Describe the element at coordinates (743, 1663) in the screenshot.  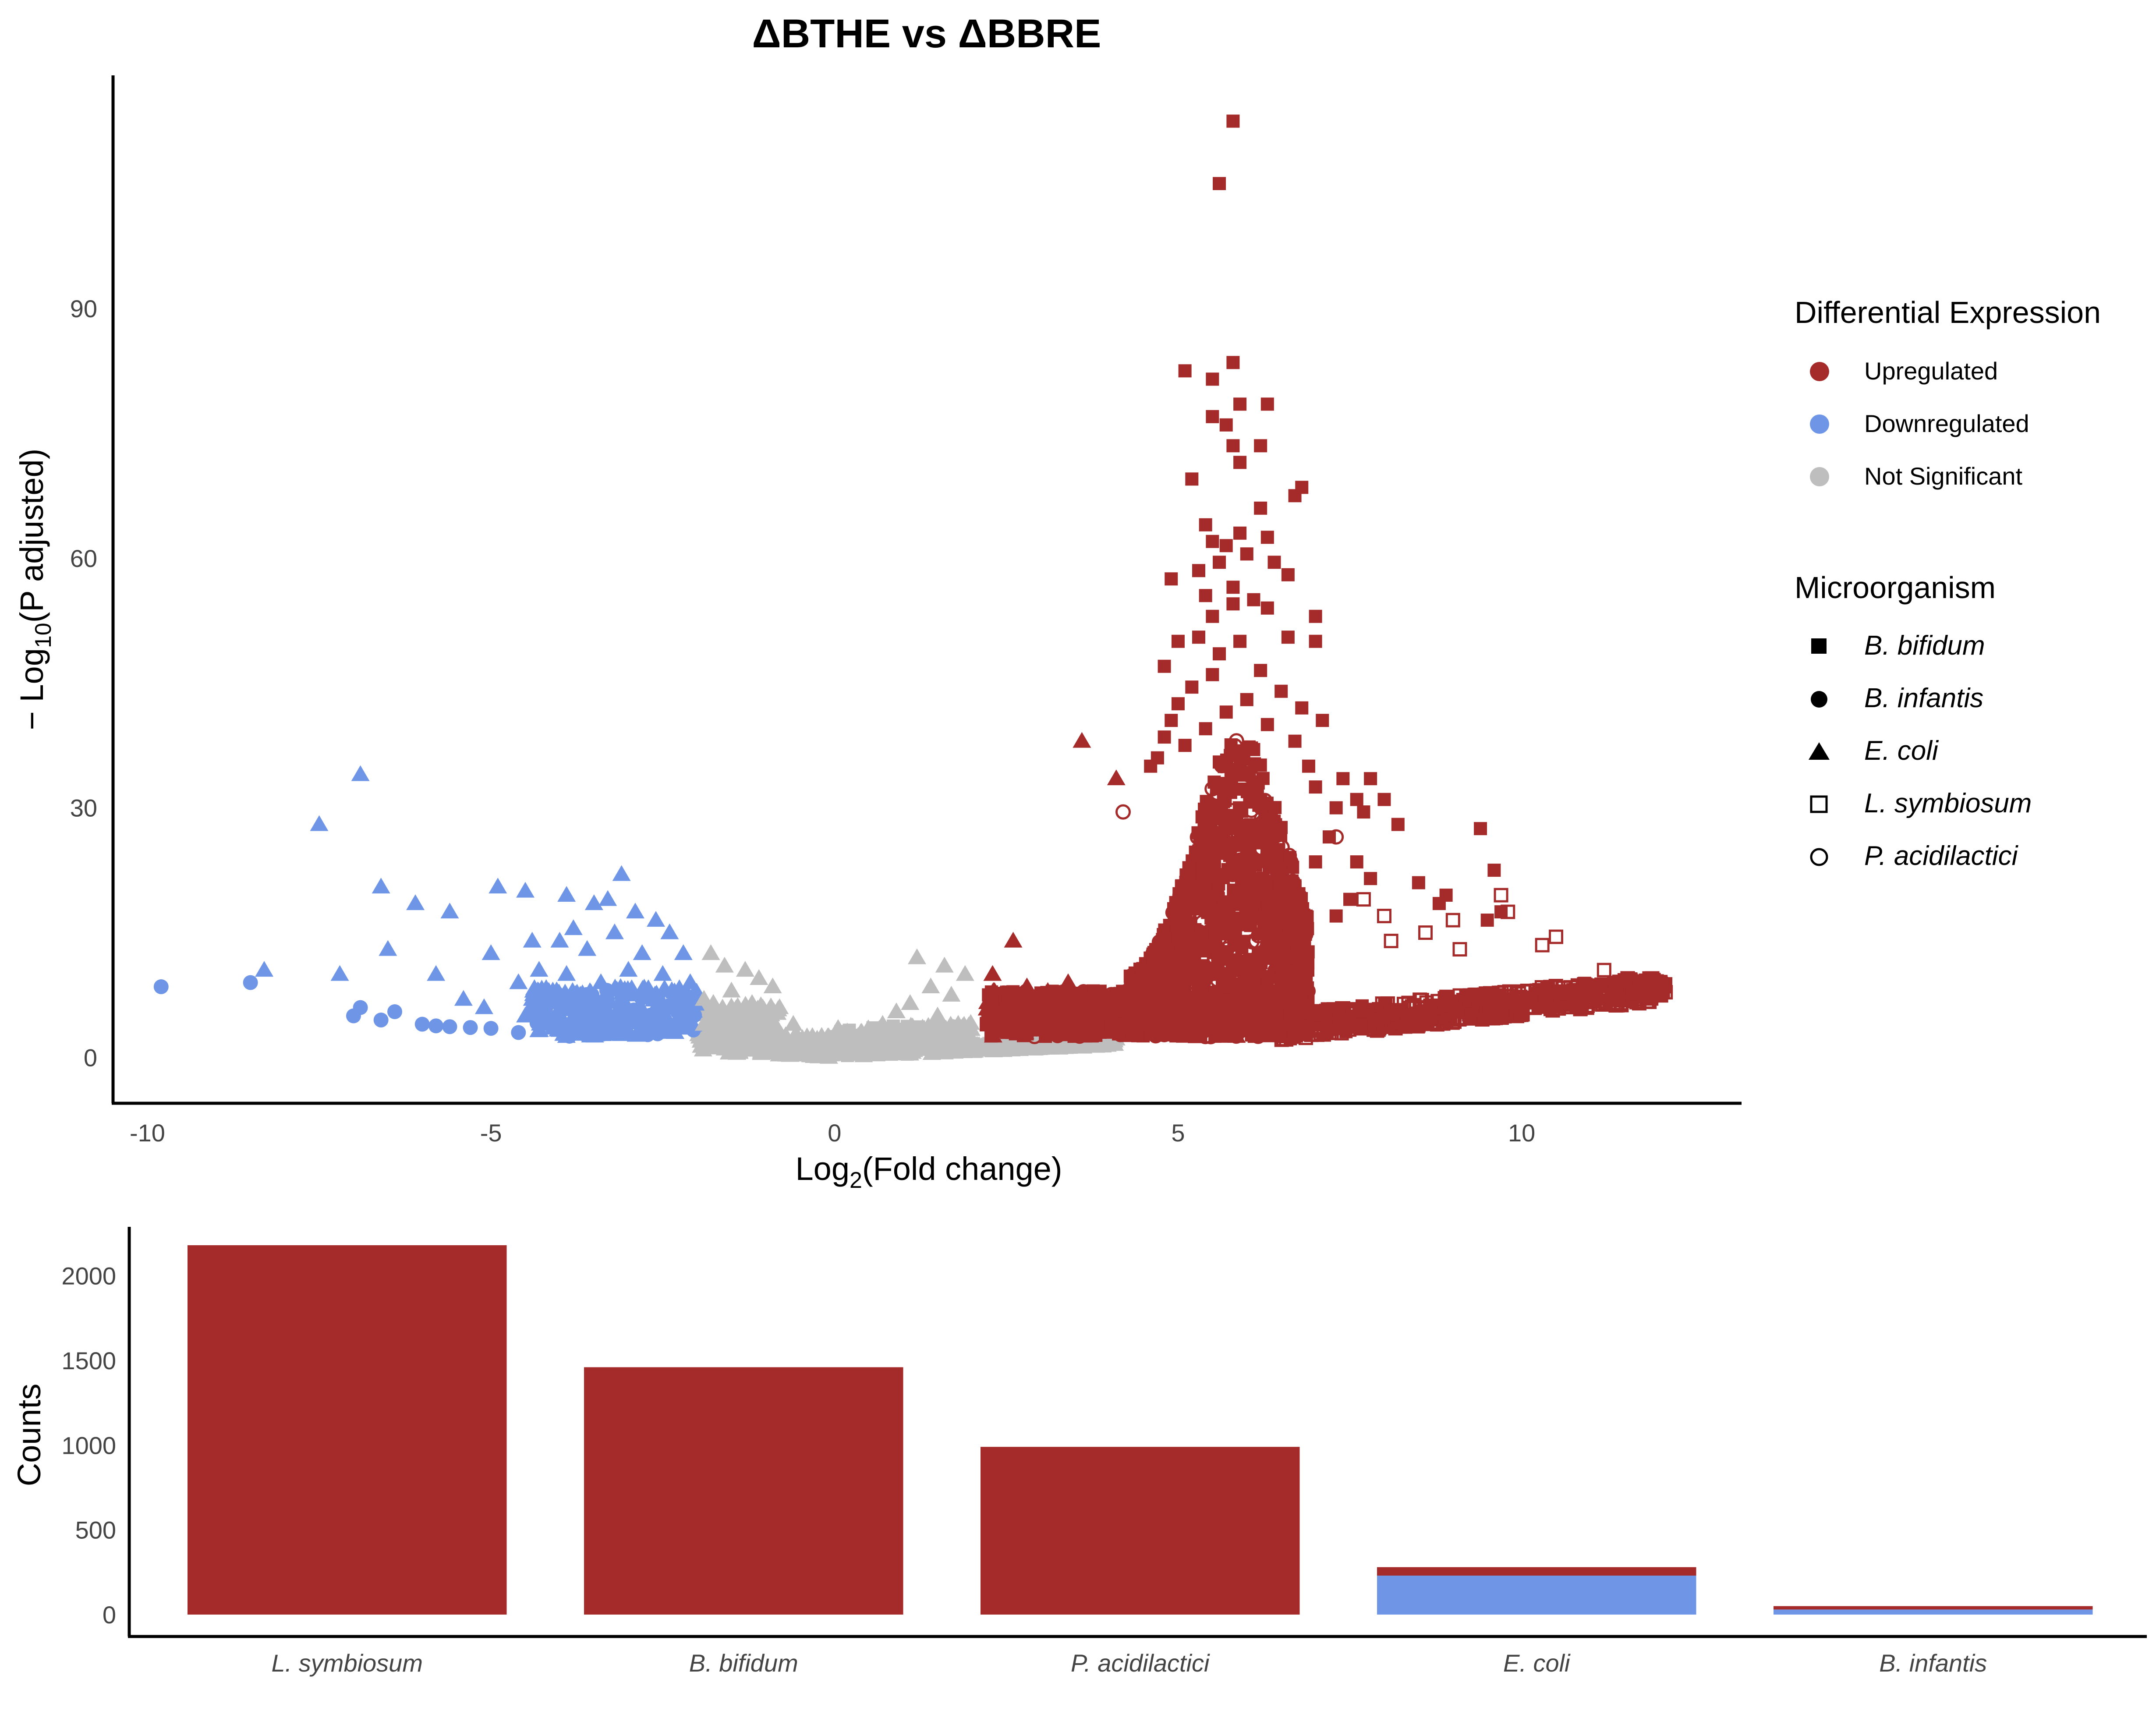
I see `bar-x-tick-label: B. bifidum` at that location.